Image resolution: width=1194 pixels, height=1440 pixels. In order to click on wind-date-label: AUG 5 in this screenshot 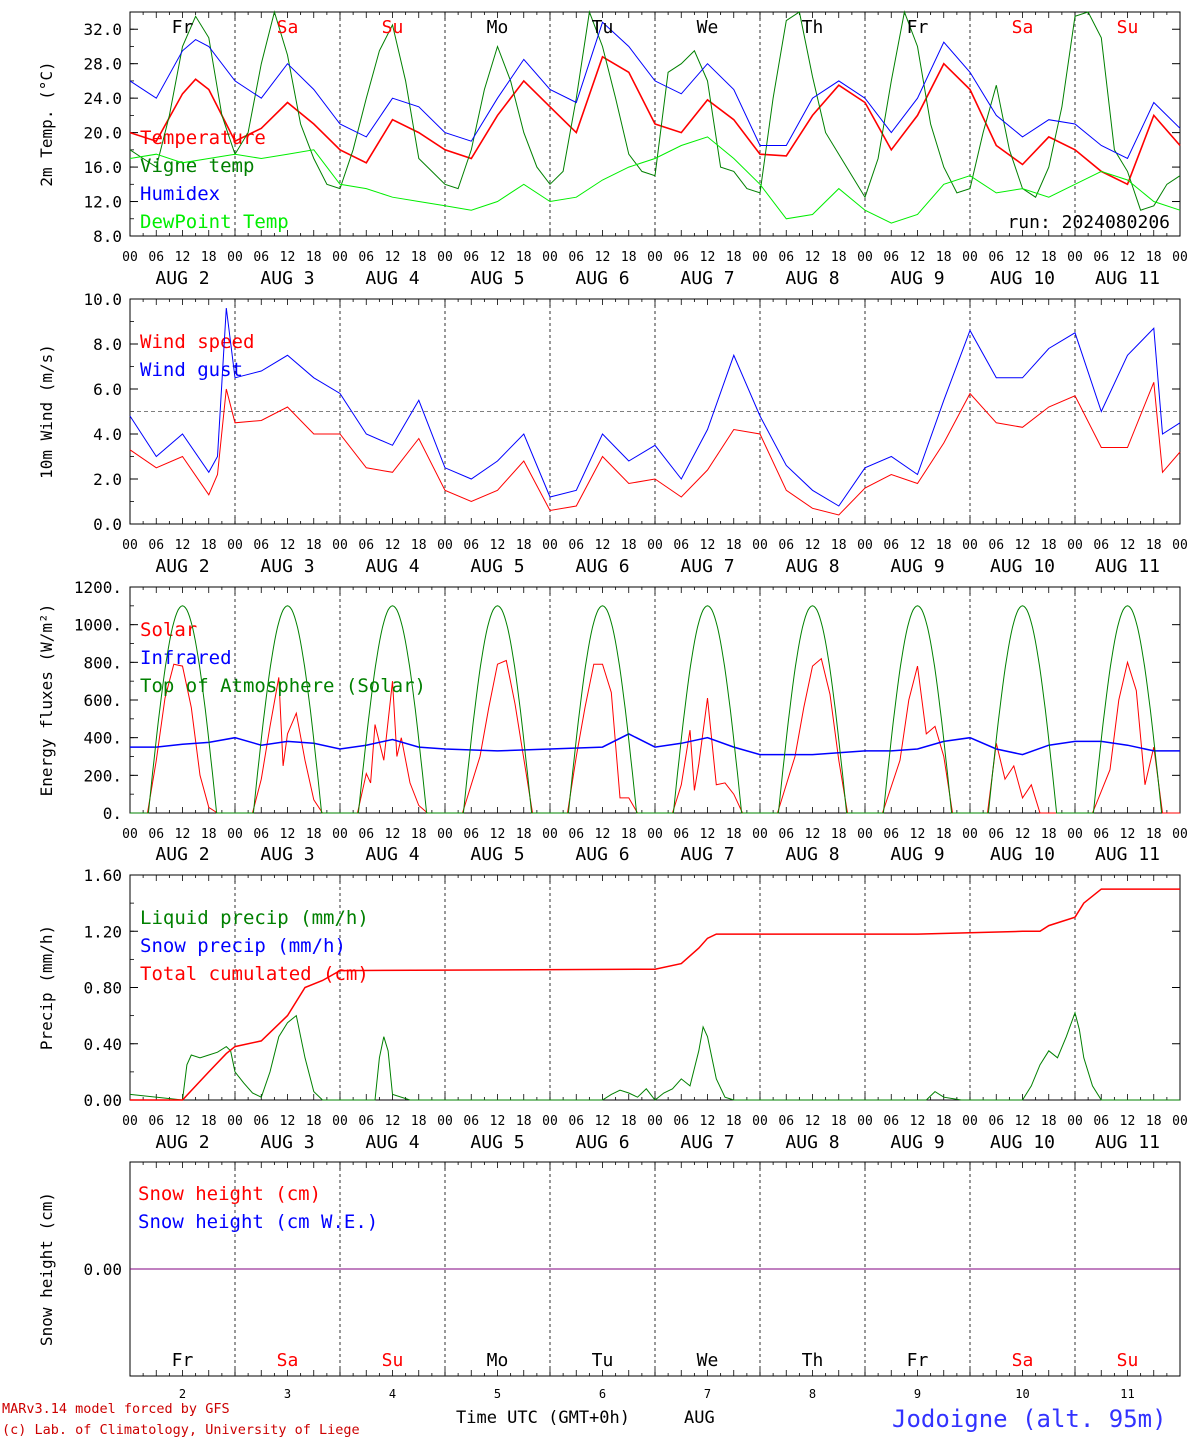, I will do `click(497, 566)`.